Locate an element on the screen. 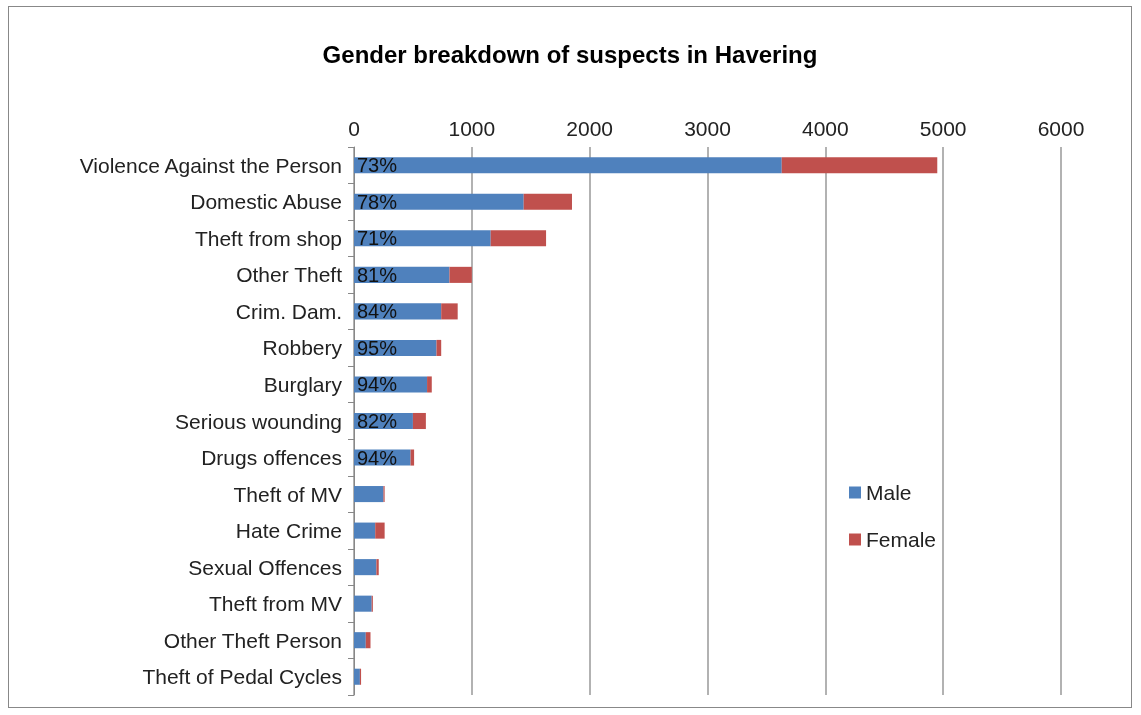 The image size is (1141, 715). x-tick-label: 6000 is located at coordinates (1061, 128).